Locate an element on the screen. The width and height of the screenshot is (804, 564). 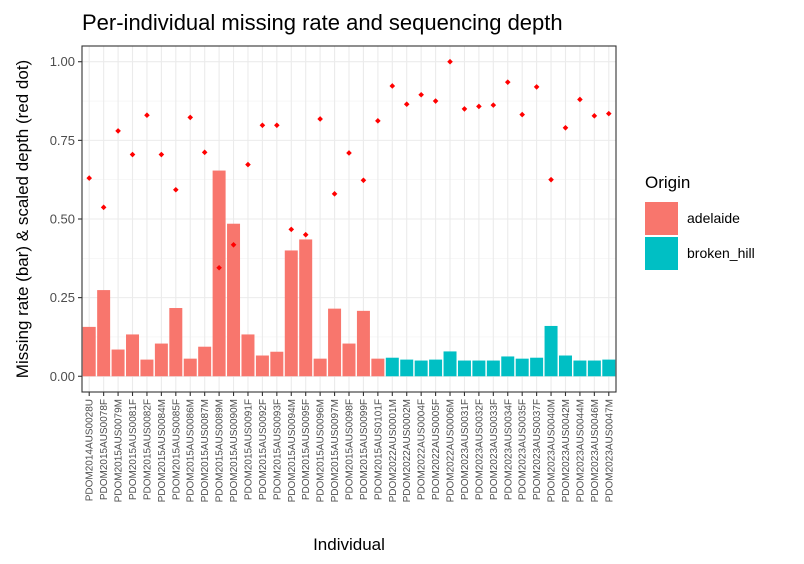
x-tick-label: PDOM2023AUS0031F is located at coordinates (465, 449).